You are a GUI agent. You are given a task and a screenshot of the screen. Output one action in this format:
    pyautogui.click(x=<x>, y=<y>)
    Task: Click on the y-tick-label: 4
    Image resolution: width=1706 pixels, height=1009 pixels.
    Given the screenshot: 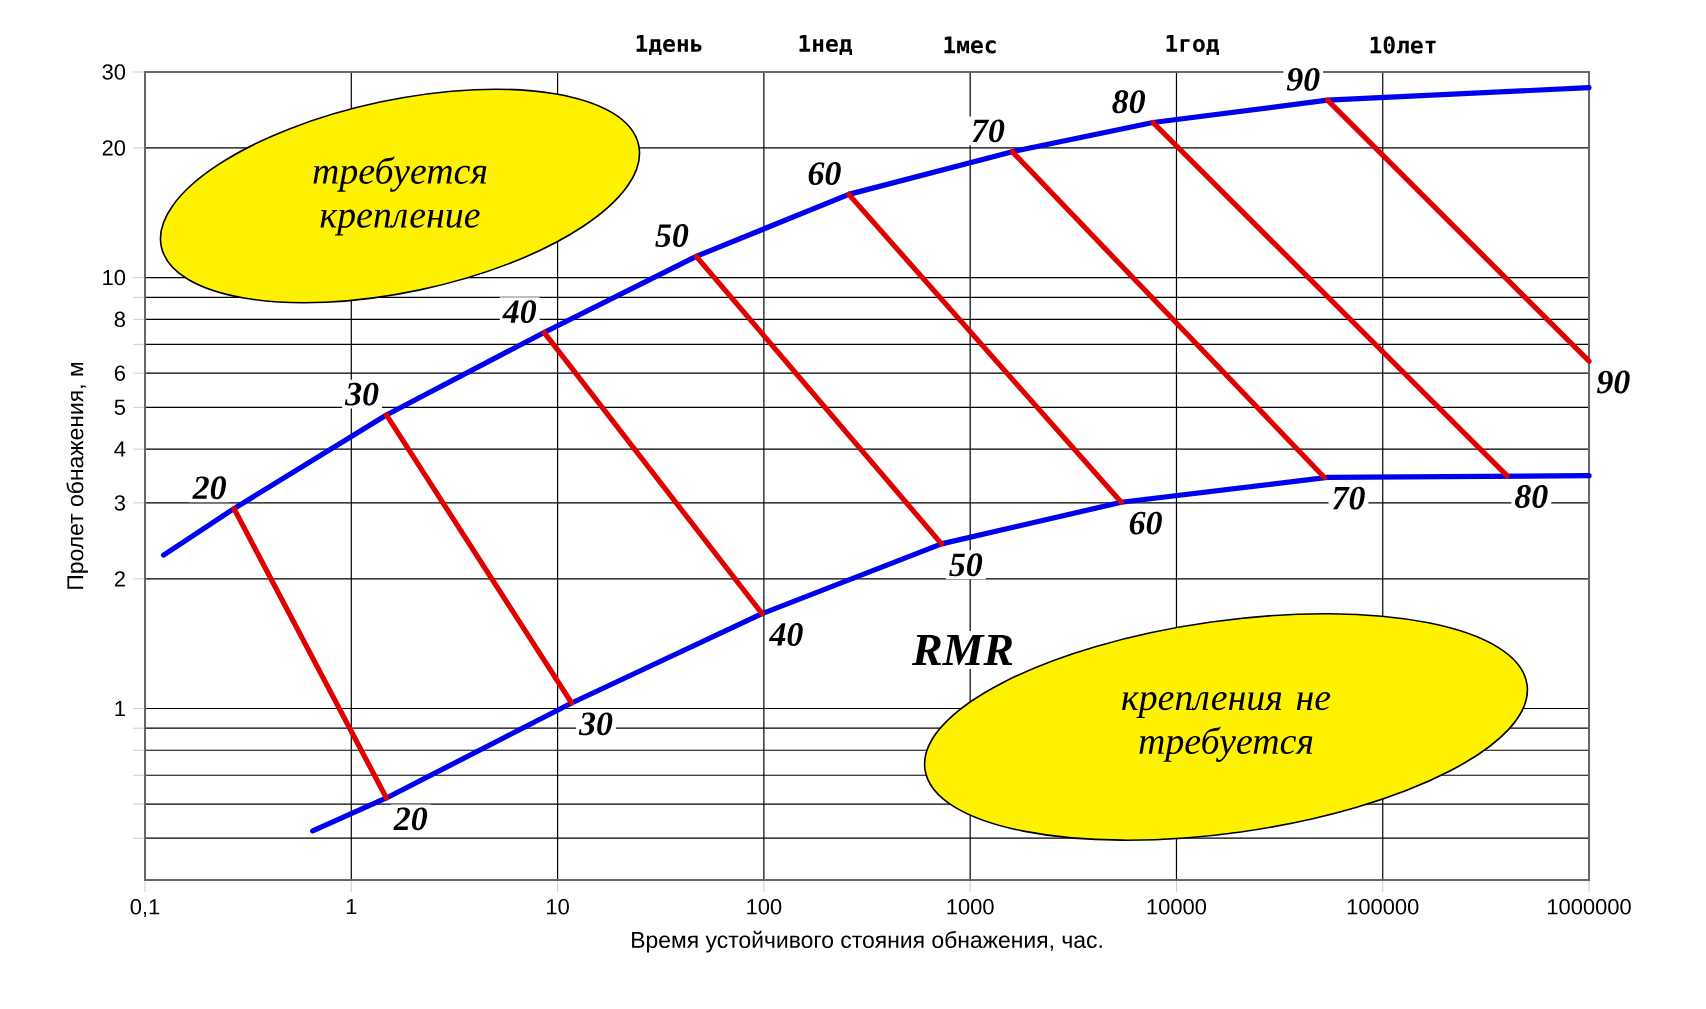 What is the action you would take?
    pyautogui.click(x=120, y=449)
    